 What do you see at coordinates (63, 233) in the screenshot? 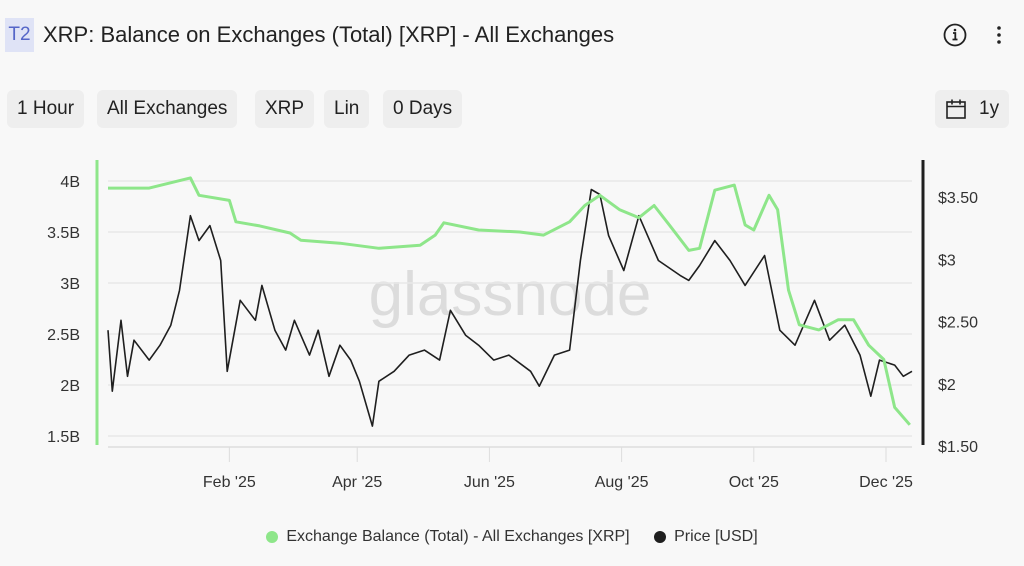
I see `y-left-tick-label: 3.5B` at bounding box center [63, 233].